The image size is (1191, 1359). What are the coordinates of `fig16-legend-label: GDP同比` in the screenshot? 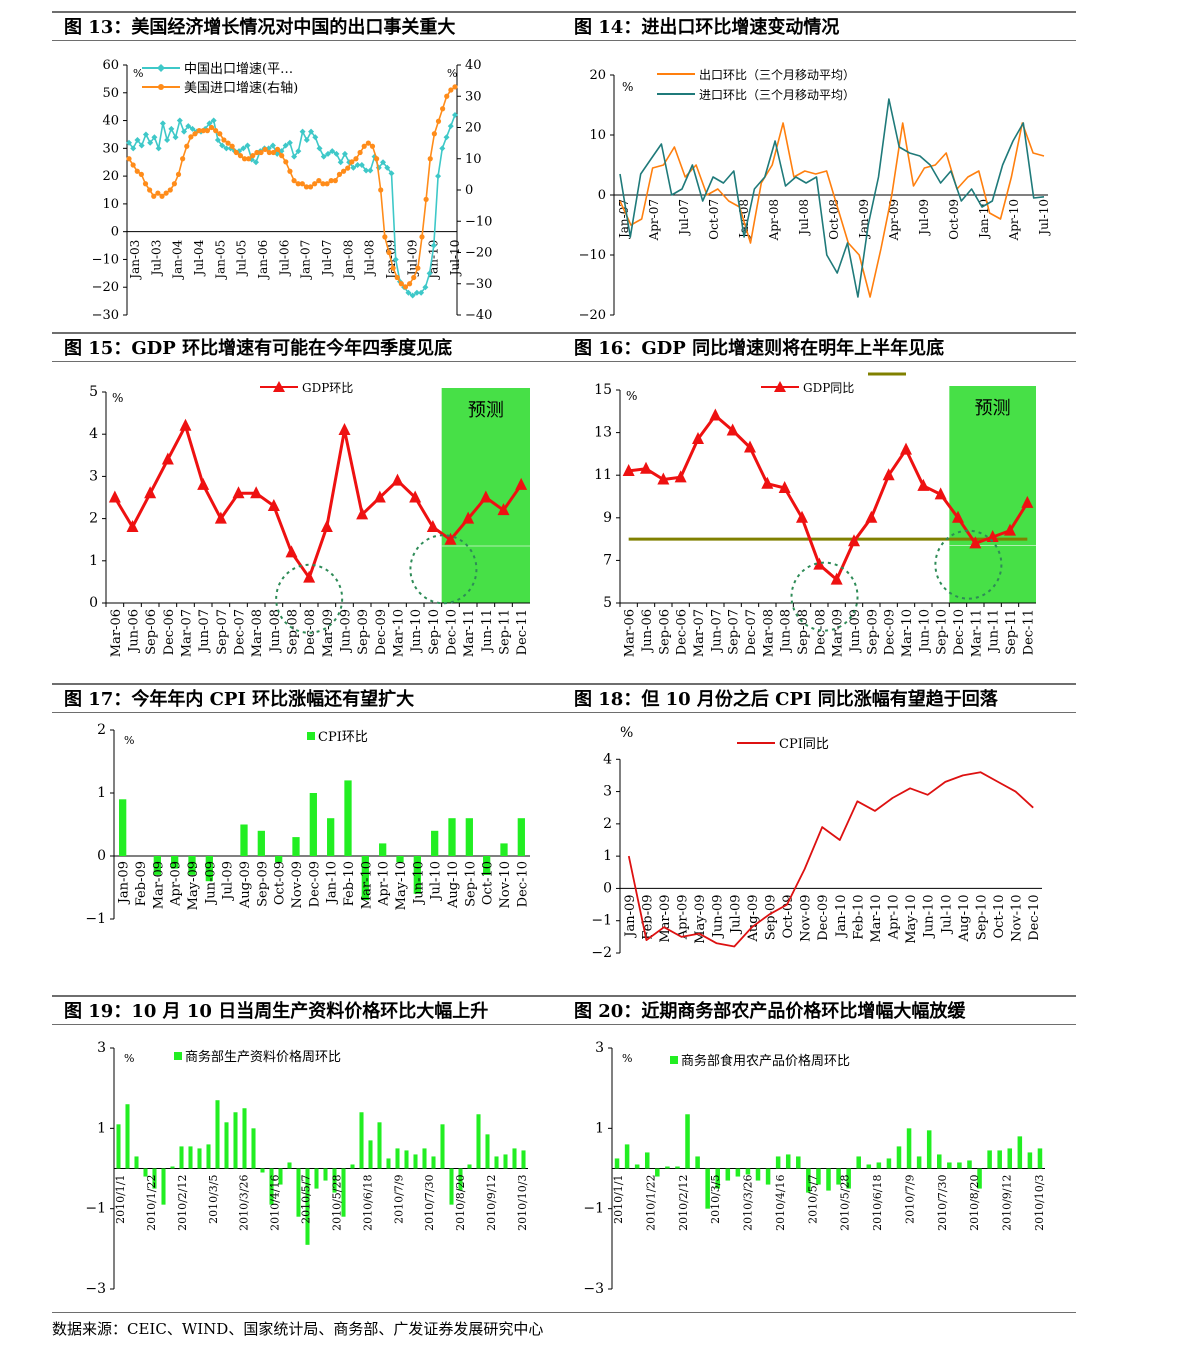 It's located at (828, 388).